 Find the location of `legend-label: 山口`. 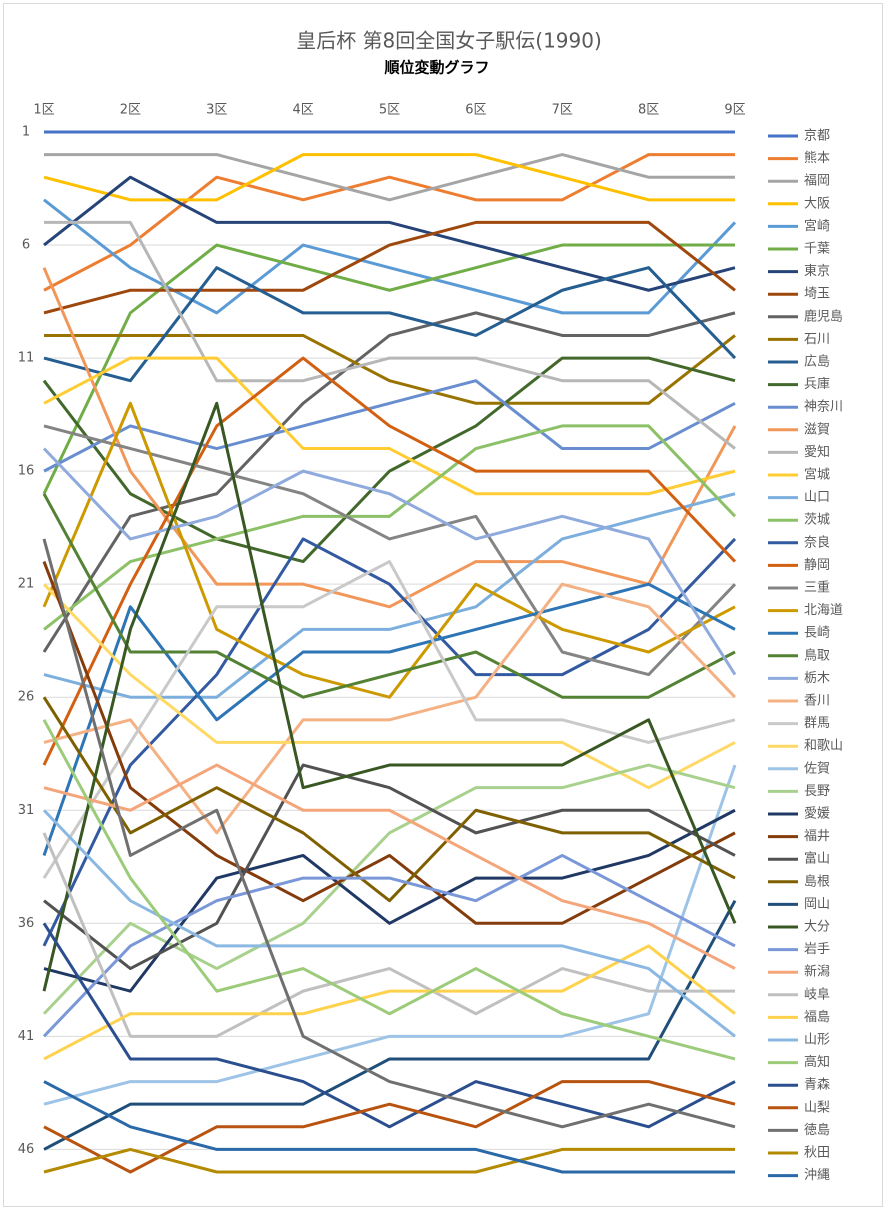

legend-label: 山口 is located at coordinates (817, 497).